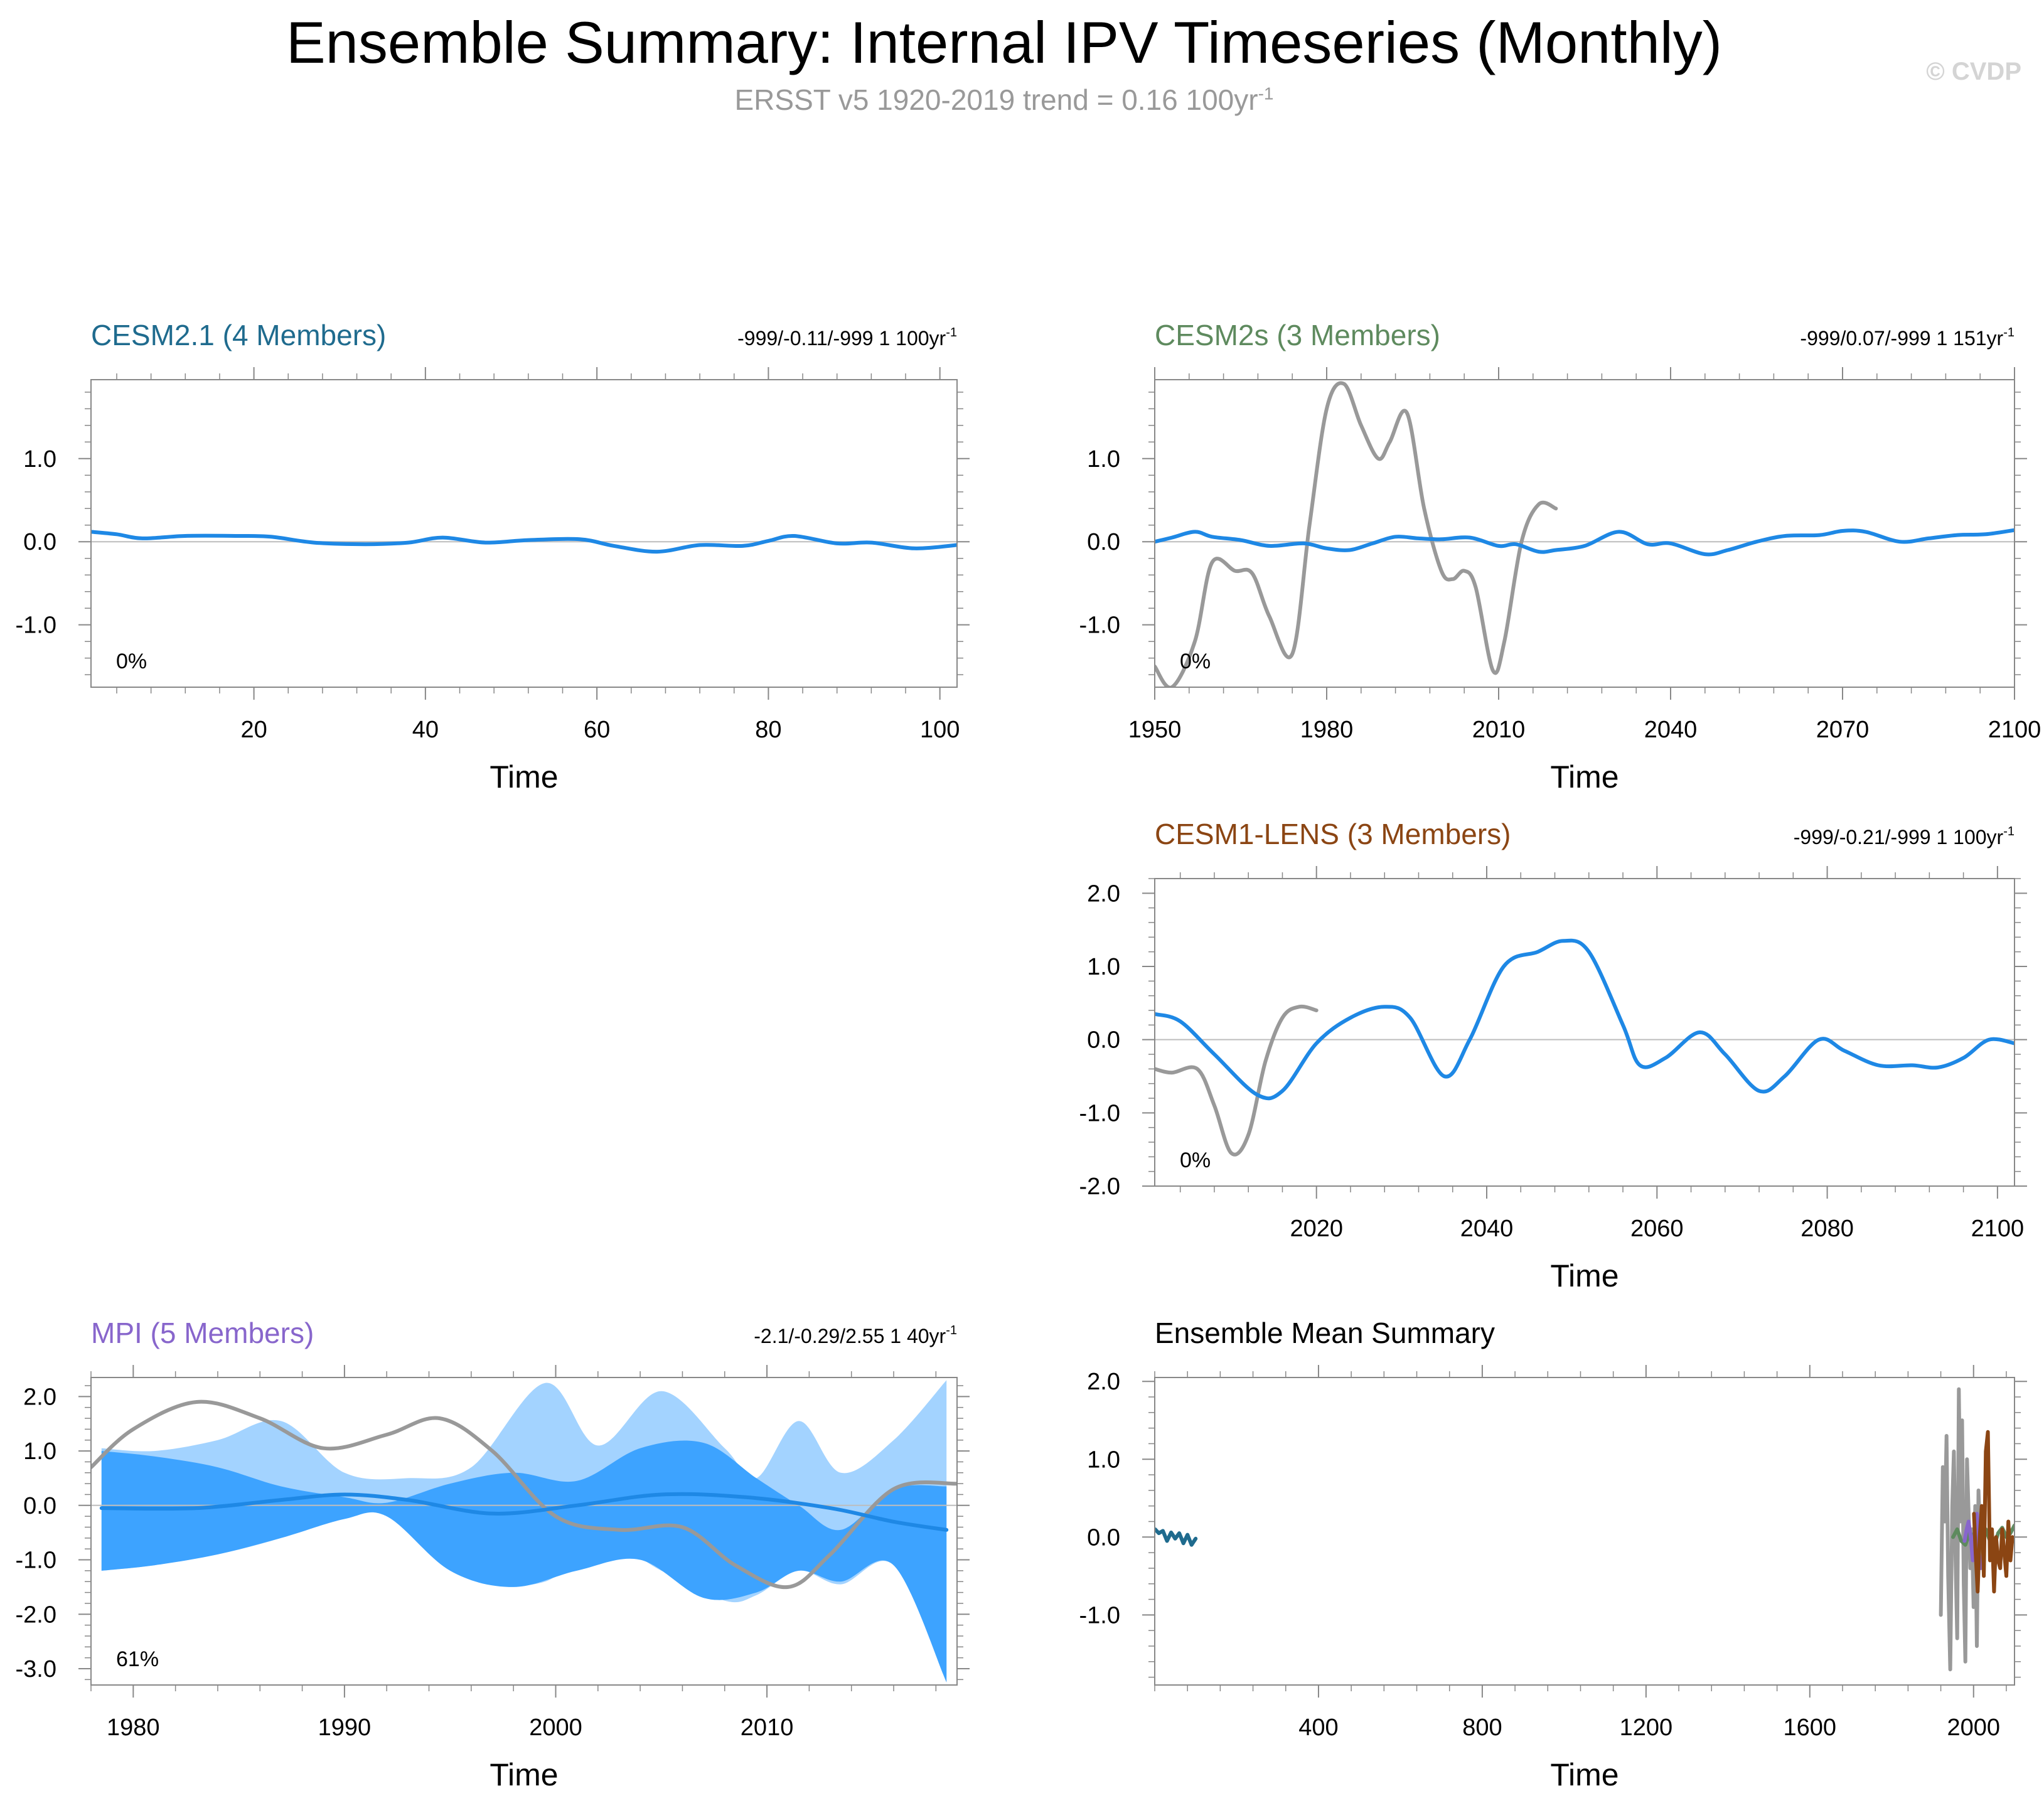 Image resolution: width=2044 pixels, height=1808 pixels. What do you see at coordinates (1843, 730) in the screenshot?
I see `x-tick-label: 2070` at bounding box center [1843, 730].